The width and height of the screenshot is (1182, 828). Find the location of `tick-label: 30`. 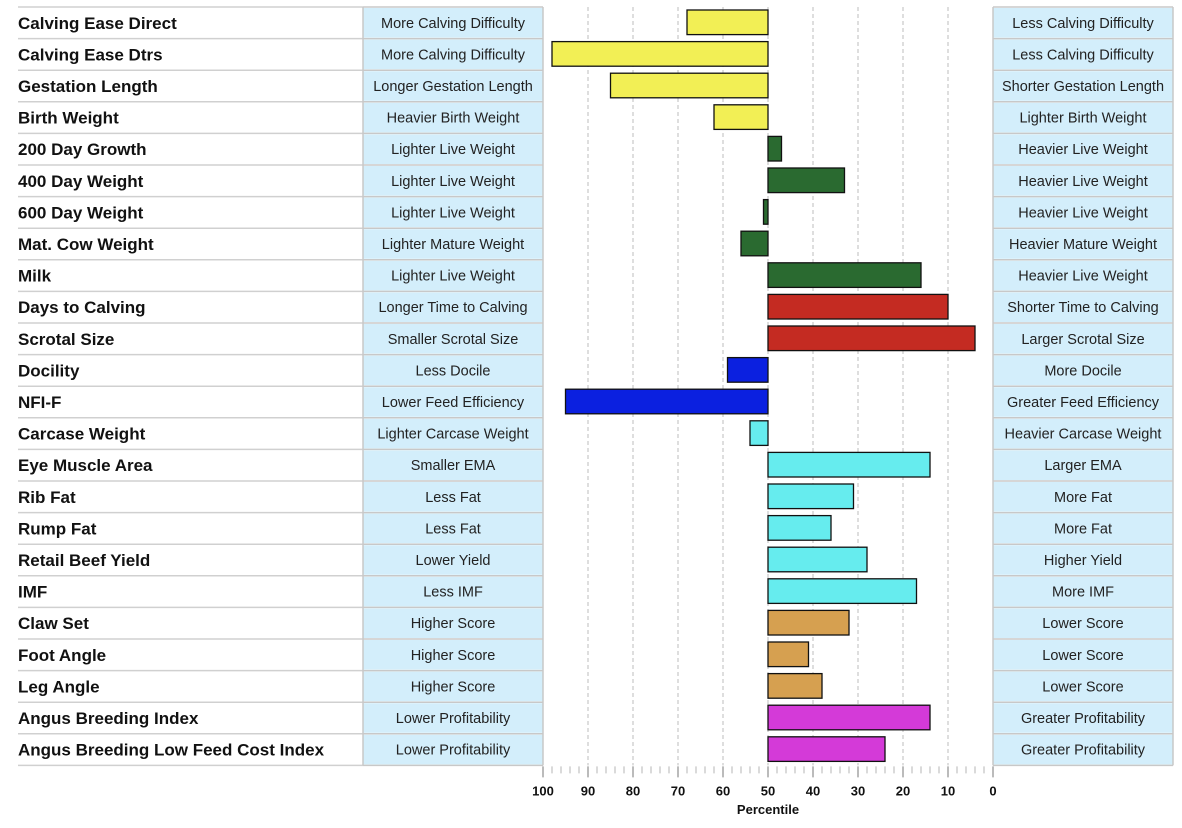

tick-label: 30 is located at coordinates (858, 790).